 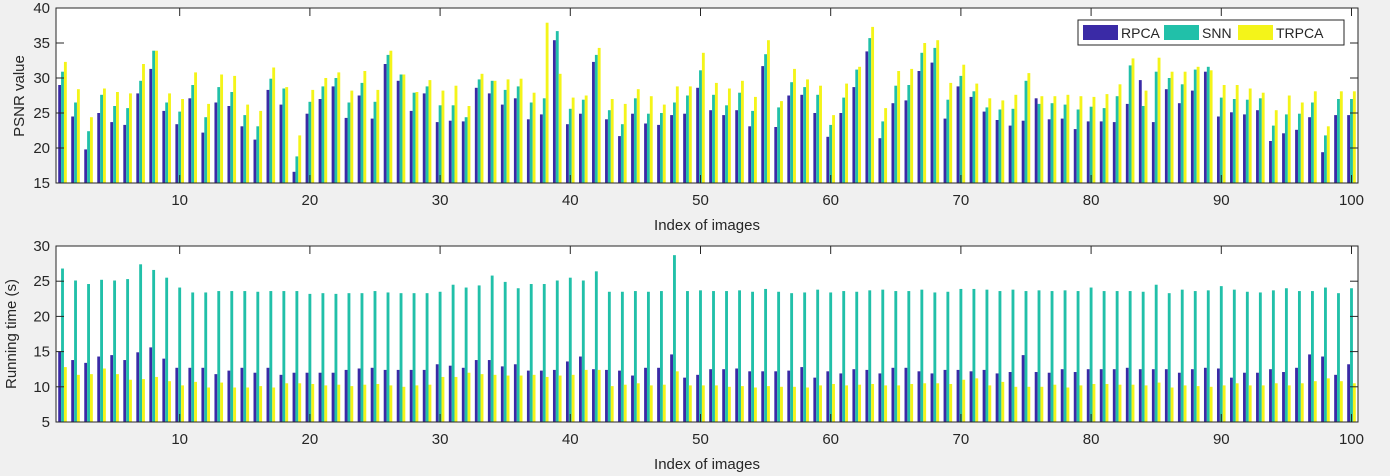 I want to click on legend-label-rpca: RPCA, so click(x=1141, y=33).